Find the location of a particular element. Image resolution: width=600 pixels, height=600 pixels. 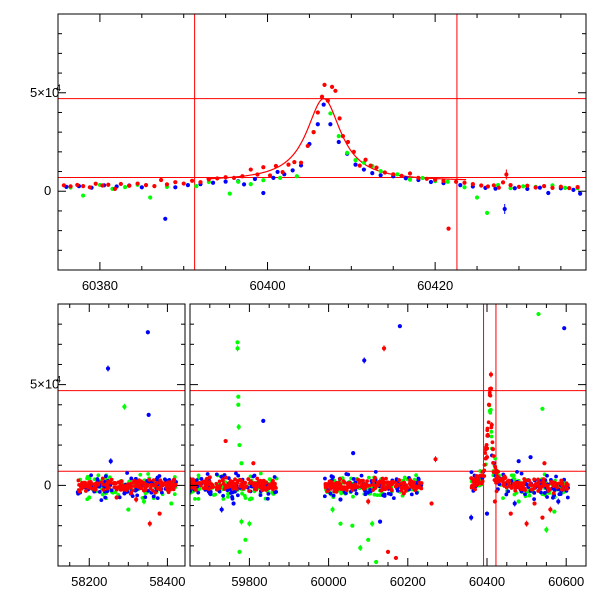

top-ytick-exponent-1: 4 is located at coordinates (58, 88).